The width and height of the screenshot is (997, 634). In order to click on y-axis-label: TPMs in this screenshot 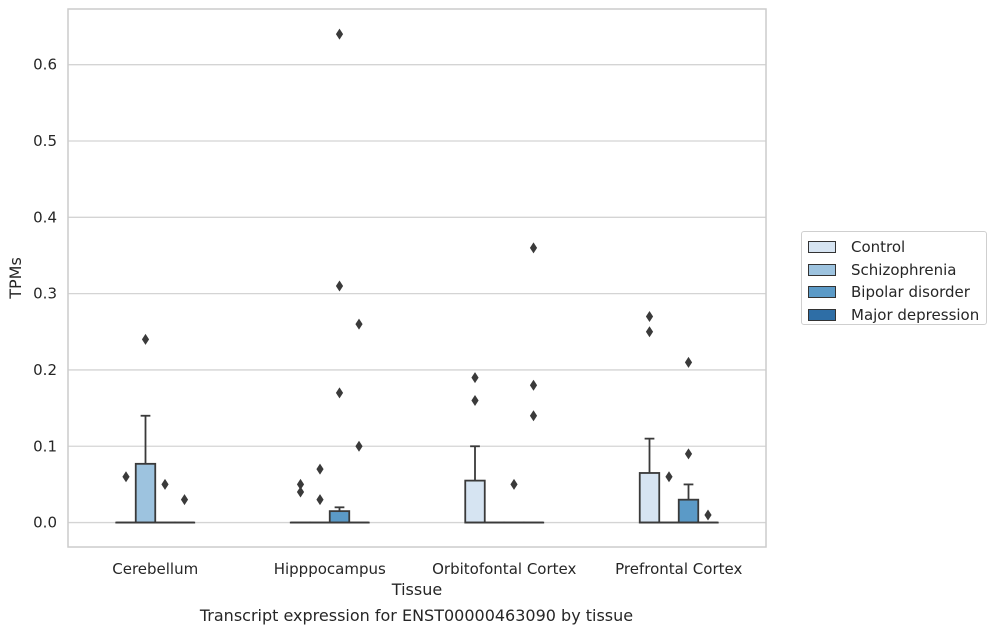, I will do `click(15, 278)`.